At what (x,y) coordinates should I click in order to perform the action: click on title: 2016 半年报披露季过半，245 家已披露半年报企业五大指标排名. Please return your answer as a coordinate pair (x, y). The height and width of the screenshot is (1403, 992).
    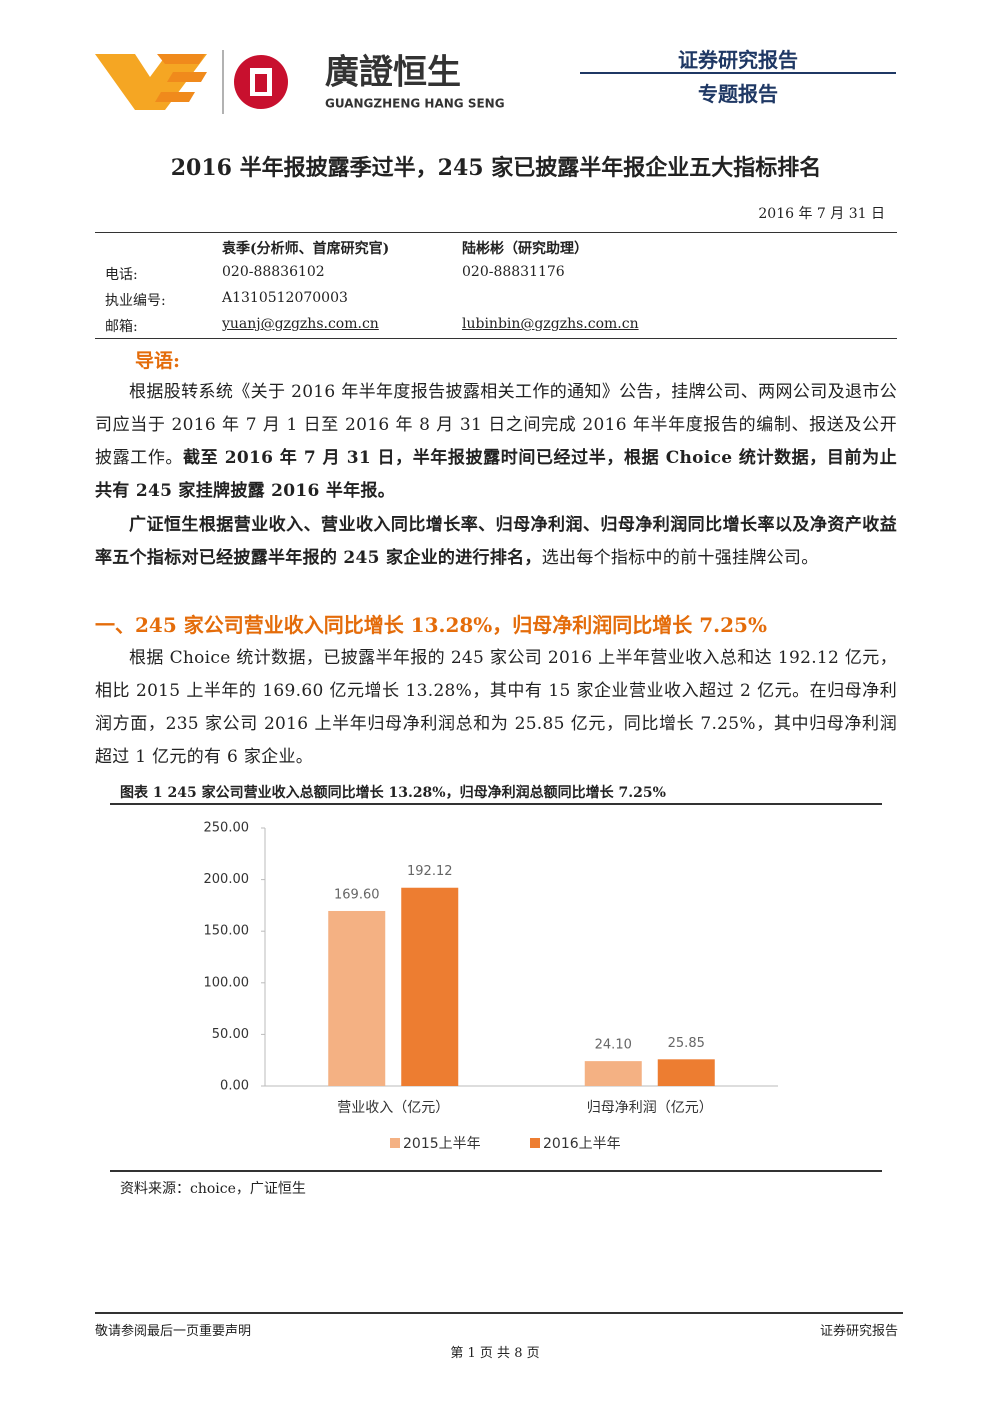
    Looking at the image, I should click on (496, 168).